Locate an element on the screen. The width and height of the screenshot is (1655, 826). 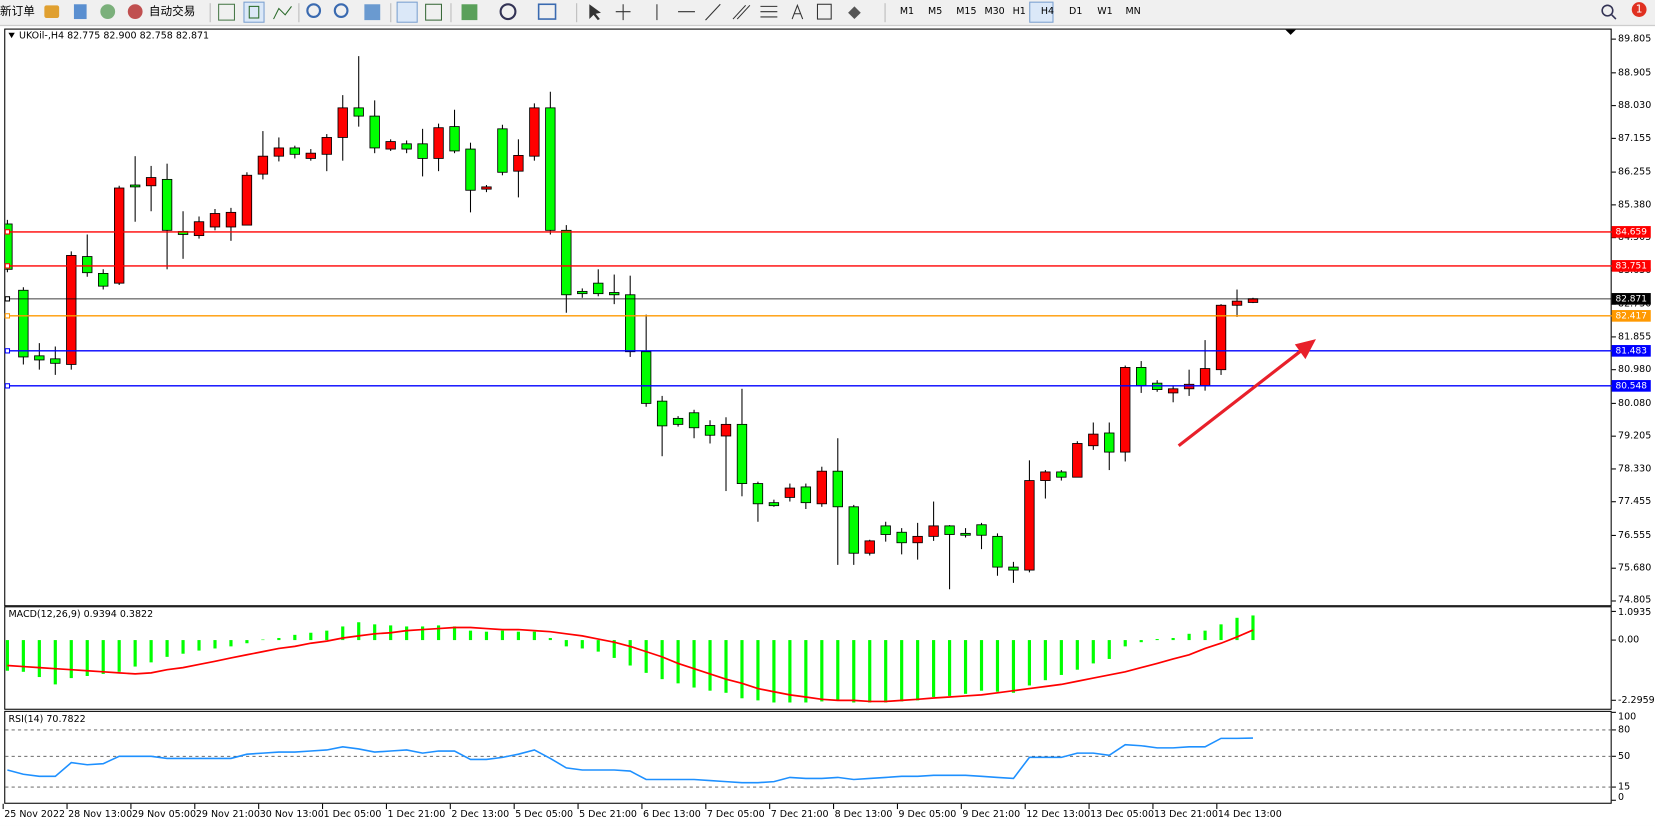
notification-badge is located at coordinates (1639, 9).